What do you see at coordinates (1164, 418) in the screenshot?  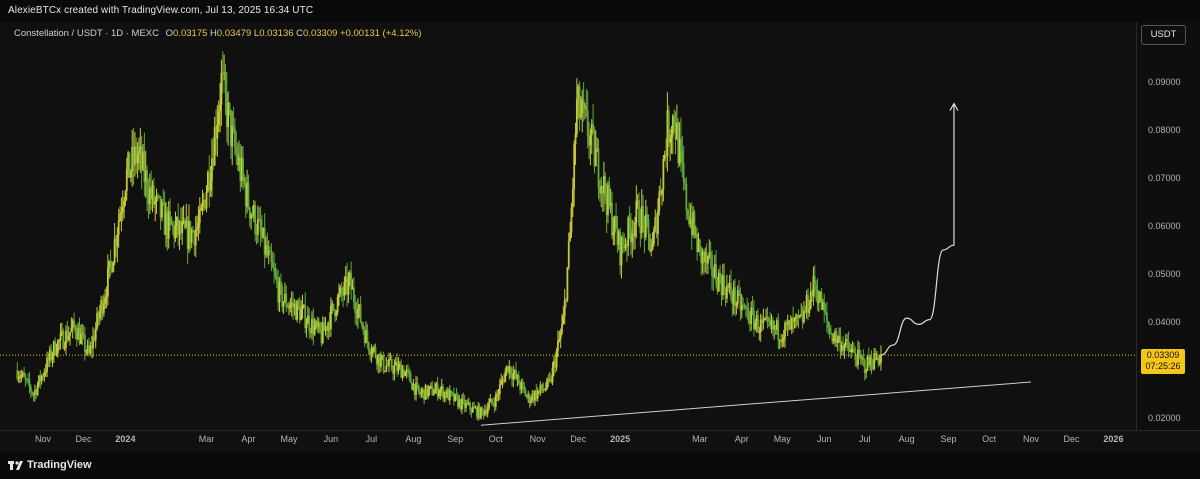 I see `price-tick-label: 0.02000` at bounding box center [1164, 418].